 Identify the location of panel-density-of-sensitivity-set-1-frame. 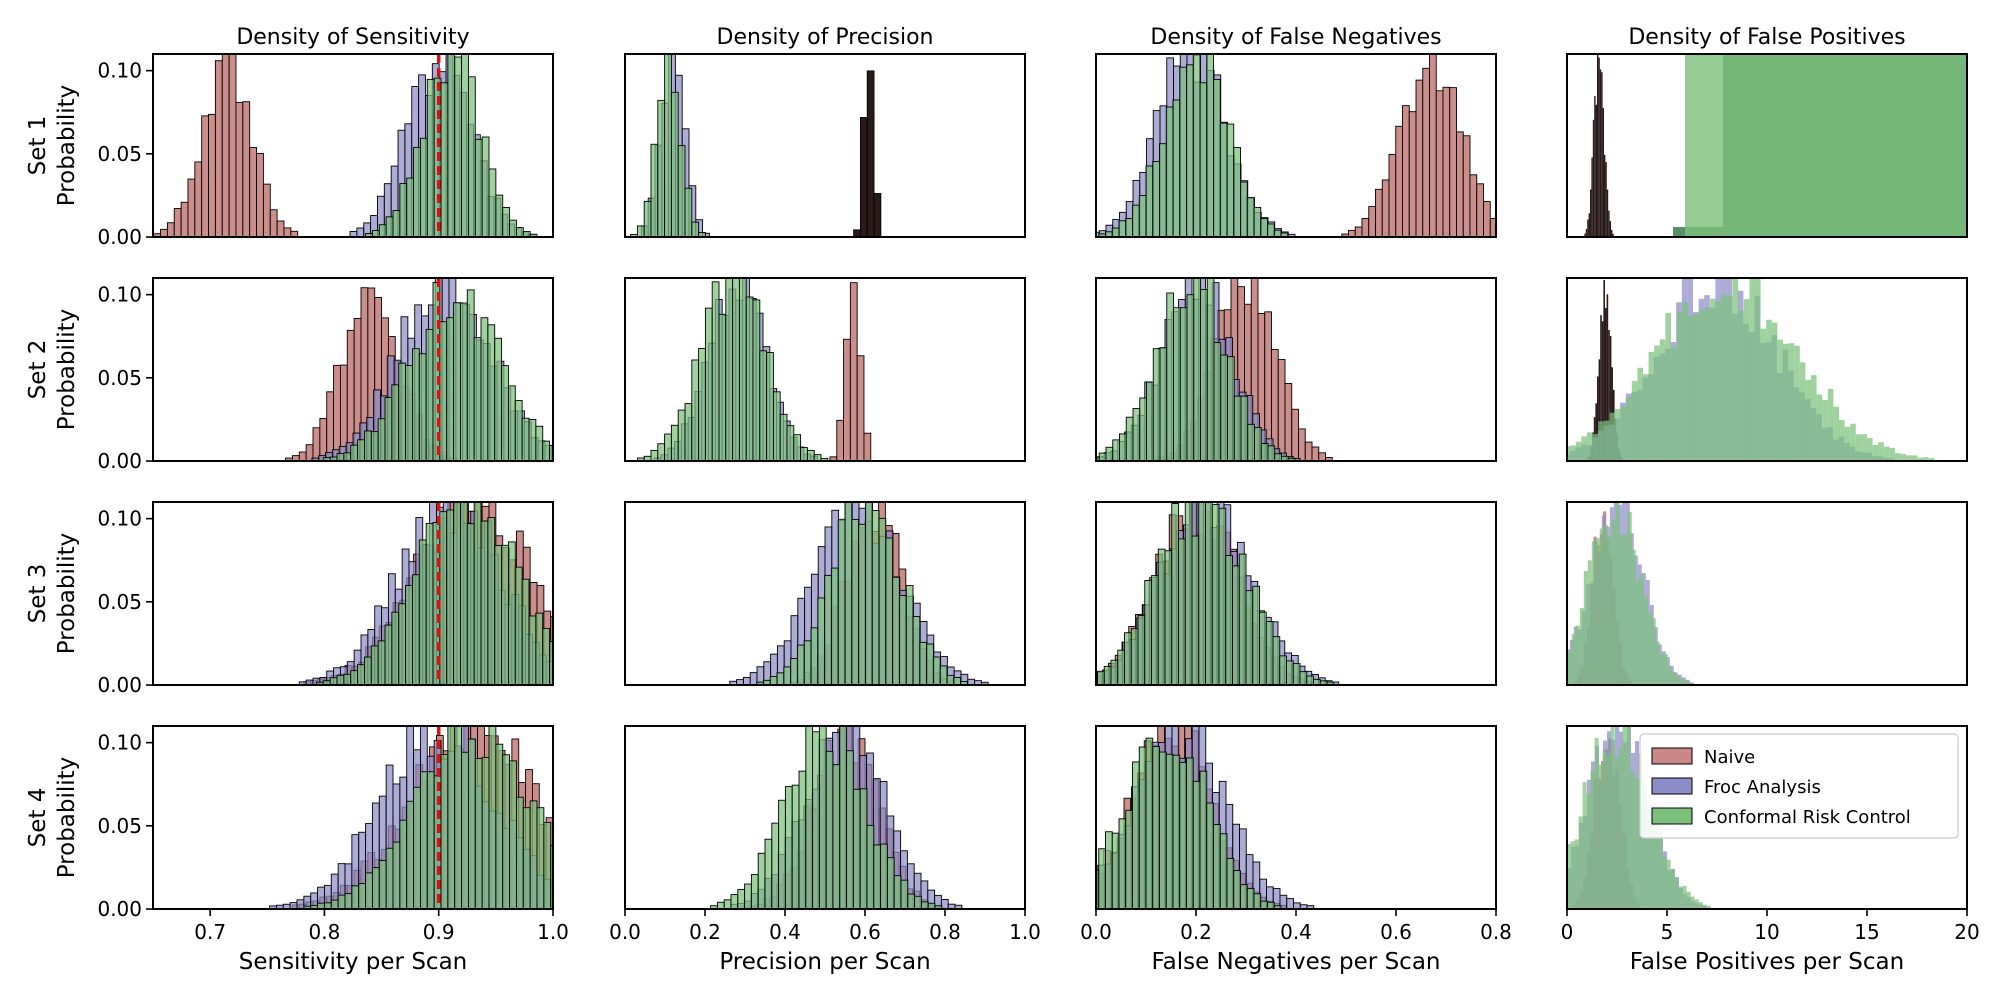
(353, 145).